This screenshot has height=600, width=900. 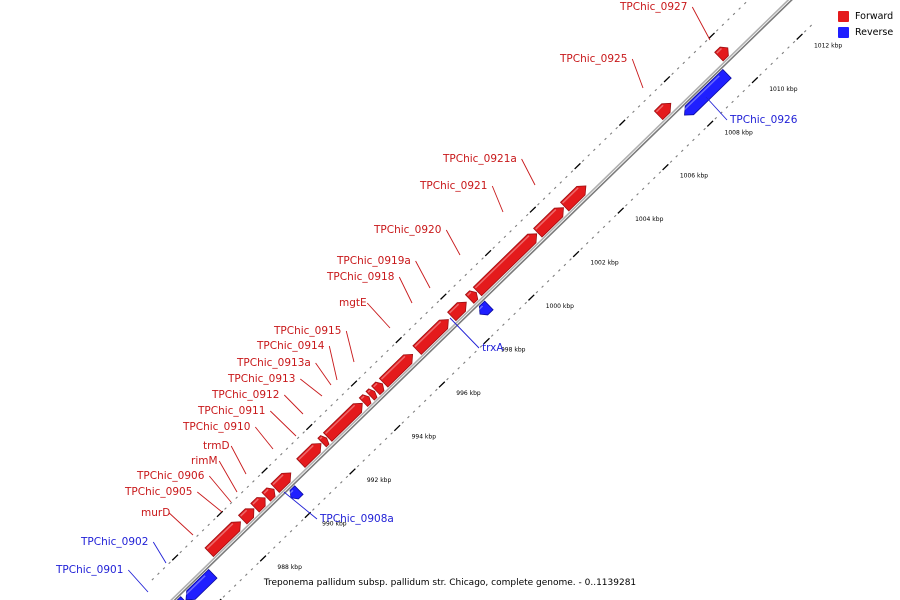 I want to click on gene-arrow-tpchic-0921a, so click(x=573, y=198).